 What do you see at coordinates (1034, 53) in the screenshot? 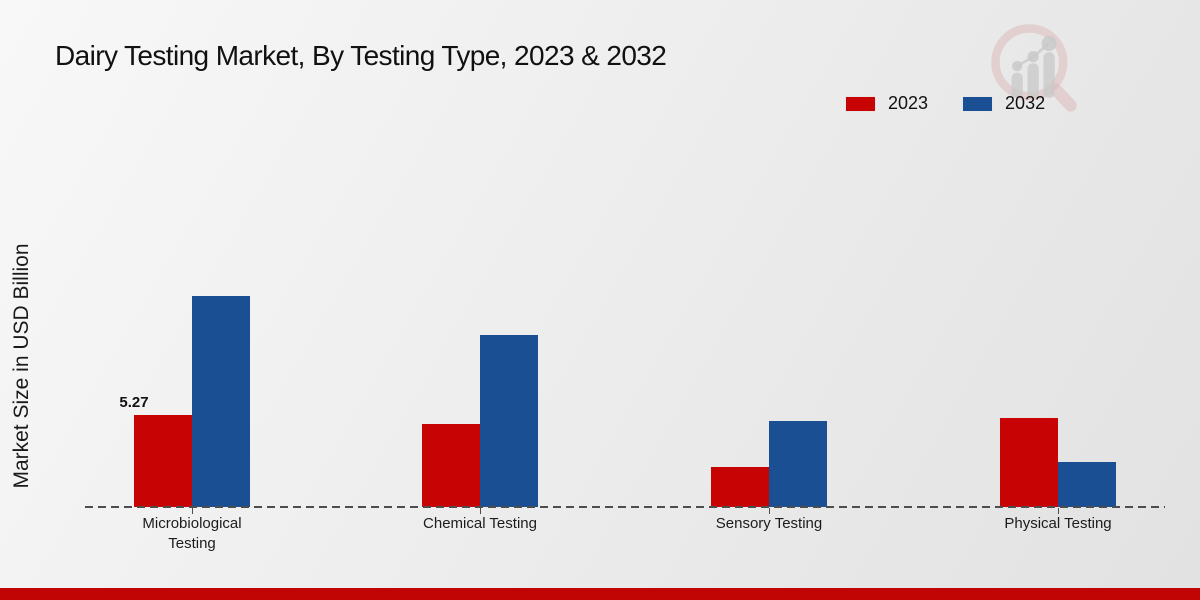
I see `logo-trend-dots` at bounding box center [1034, 53].